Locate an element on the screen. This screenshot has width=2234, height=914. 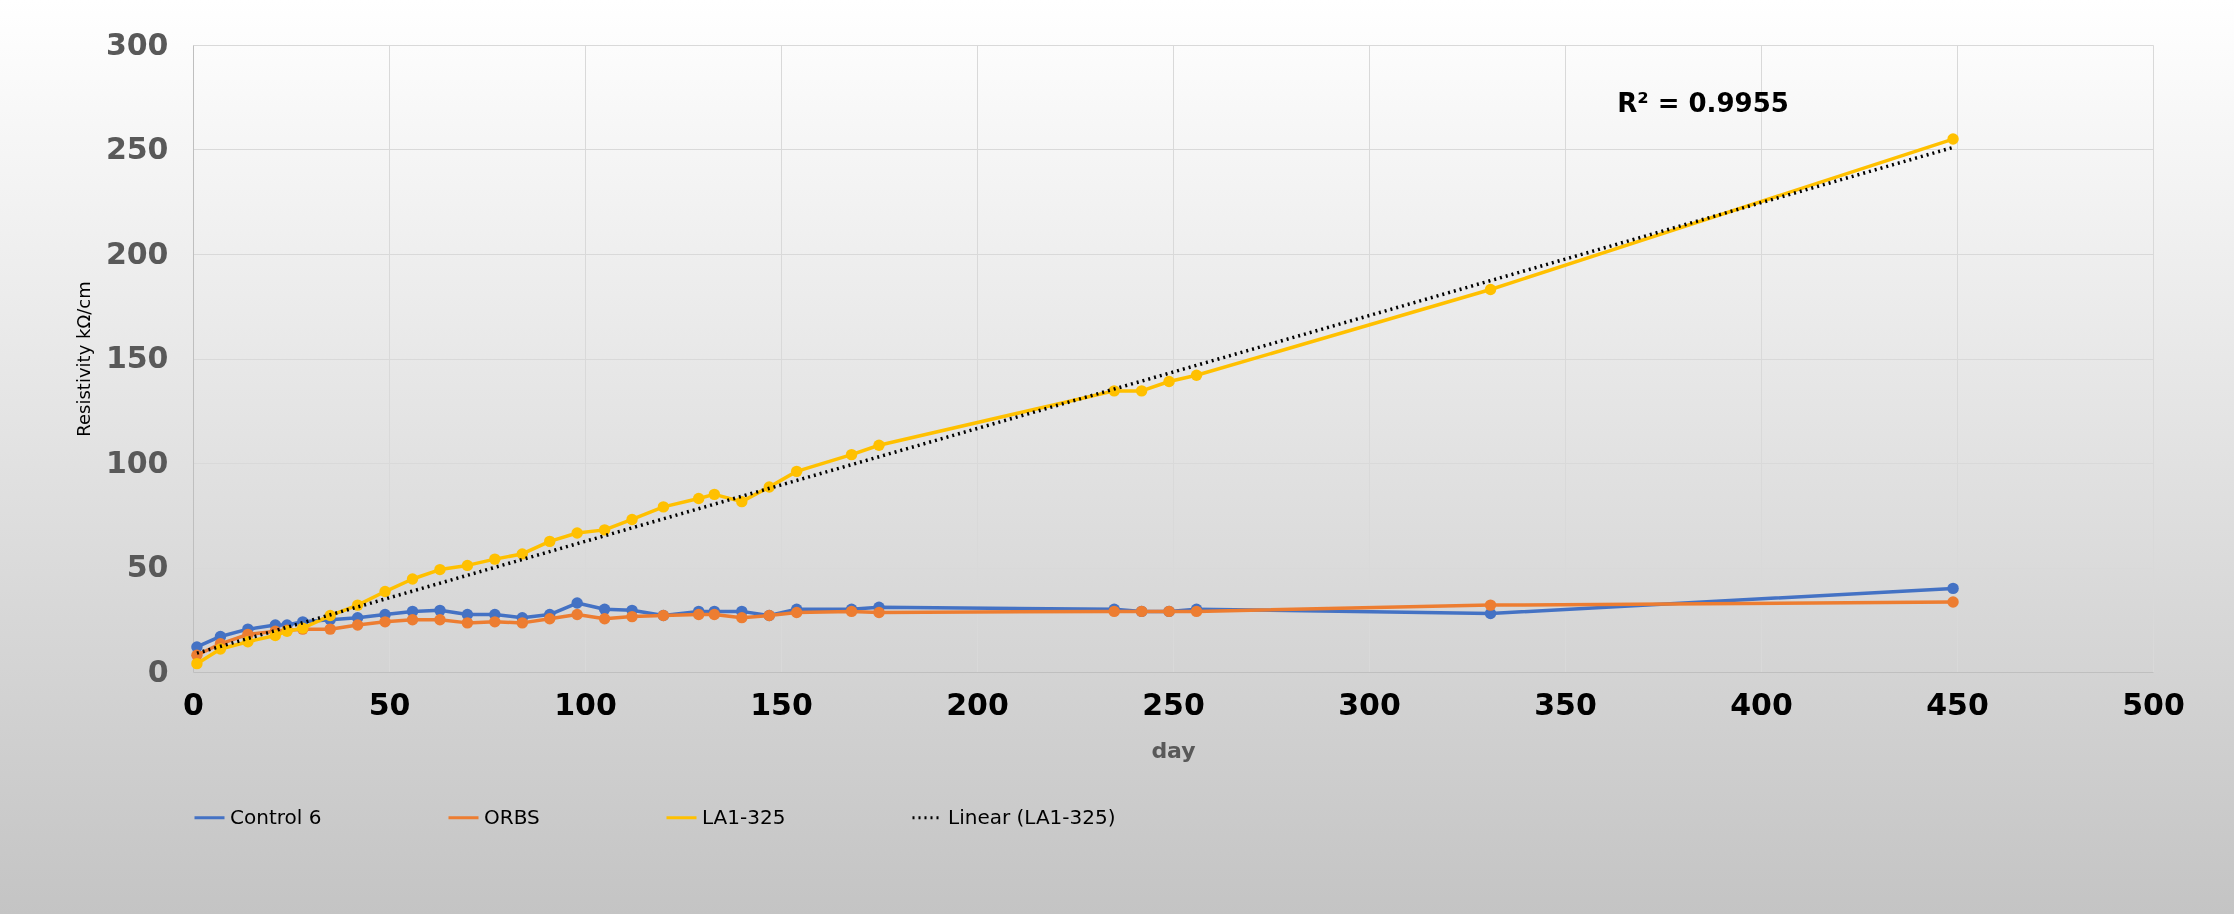
x-tick-label: 150 is located at coordinates (781, 704).